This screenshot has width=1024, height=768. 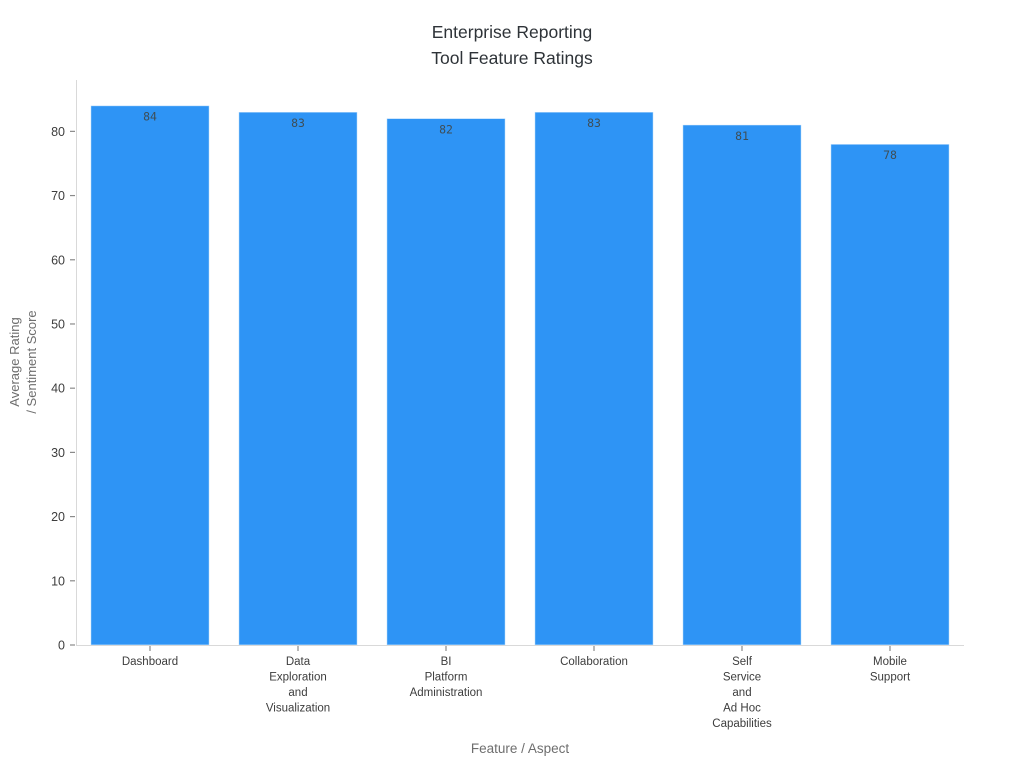 What do you see at coordinates (58, 581) in the screenshot?
I see `y-tick-label: 10` at bounding box center [58, 581].